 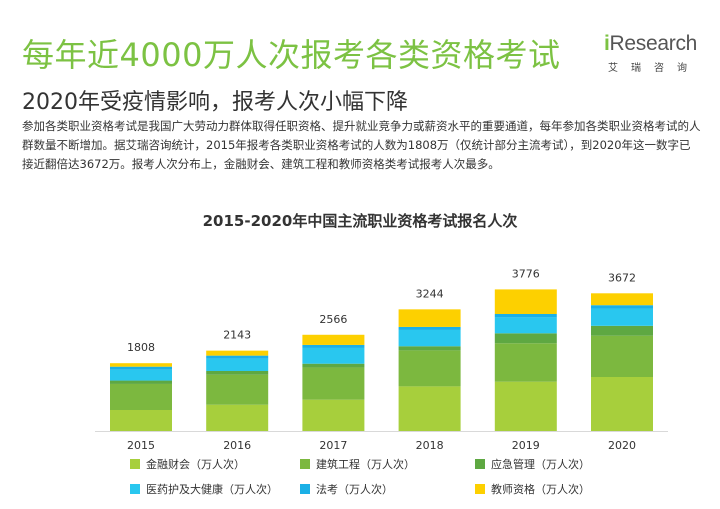 I want to click on page-subheadline: 2020年受疫情影响，报考人次小幅下降, so click(x=215, y=102).